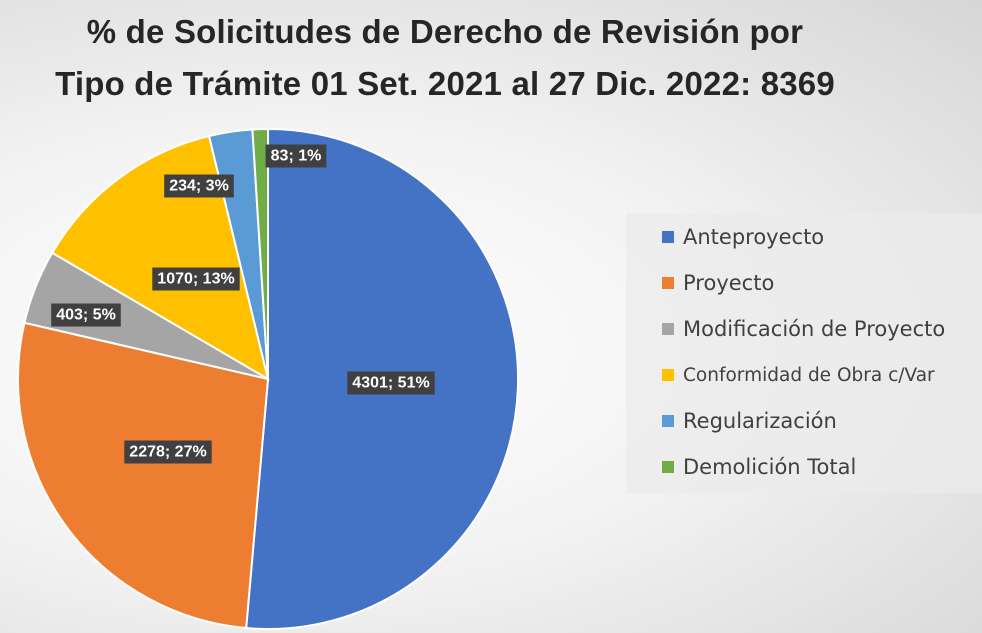 The height and width of the screenshot is (633, 982). I want to click on data-label-text: 234; 3%, so click(199, 186).